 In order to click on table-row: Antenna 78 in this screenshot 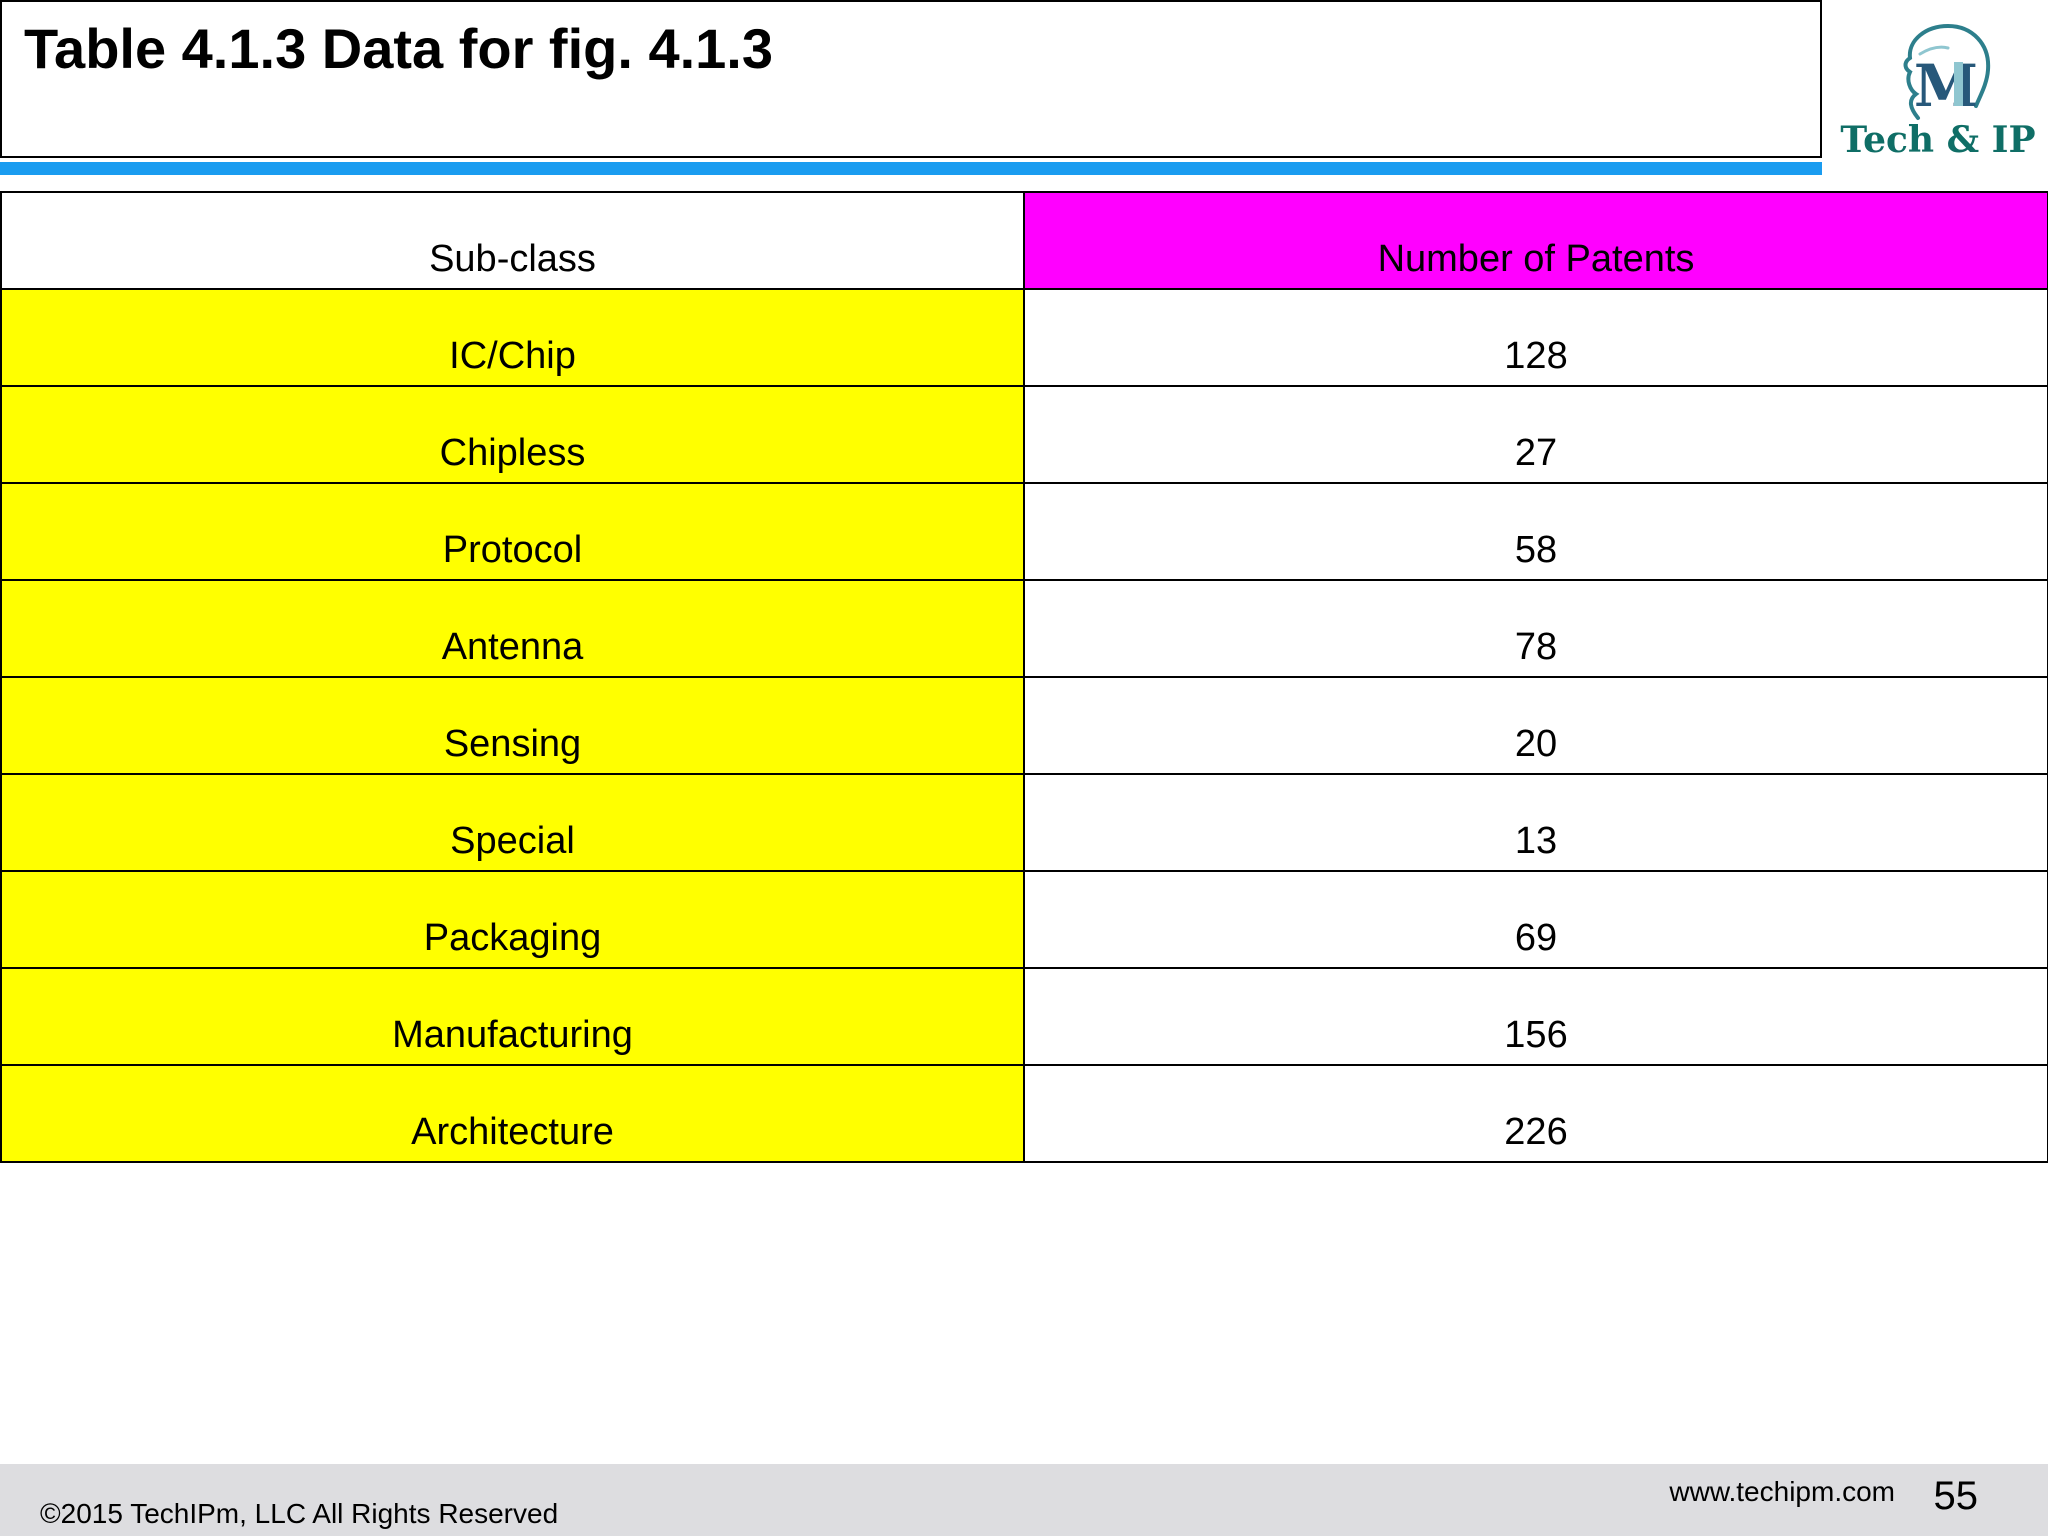, I will do `click(1024, 628)`.